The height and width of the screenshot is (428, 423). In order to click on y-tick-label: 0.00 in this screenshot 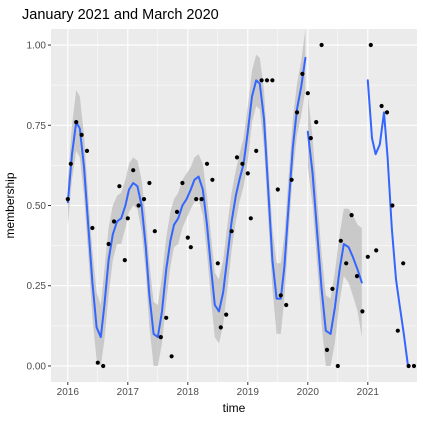, I will do `click(37, 366)`.